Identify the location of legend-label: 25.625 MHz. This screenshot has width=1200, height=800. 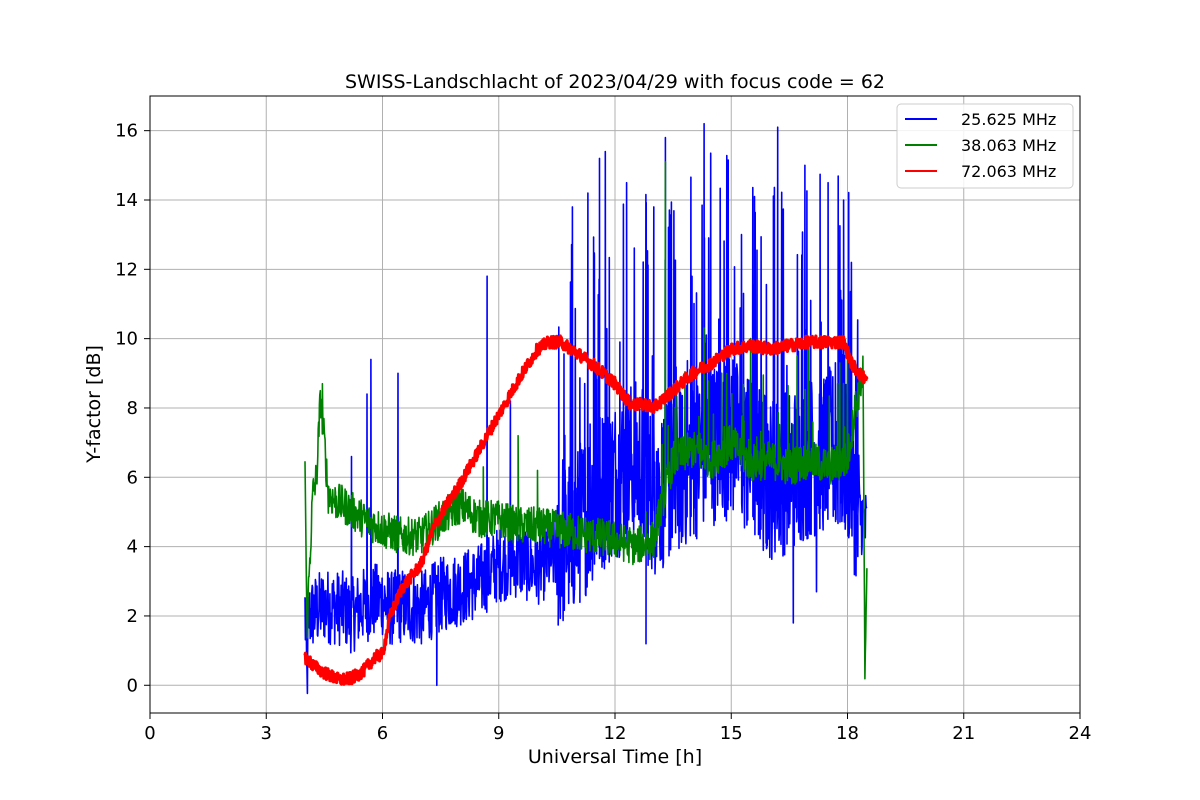
(1008, 119).